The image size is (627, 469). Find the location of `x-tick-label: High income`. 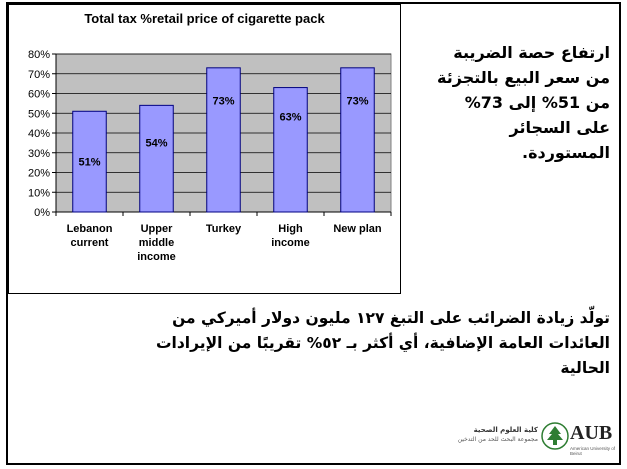

x-tick-label: High income is located at coordinates (290, 236).